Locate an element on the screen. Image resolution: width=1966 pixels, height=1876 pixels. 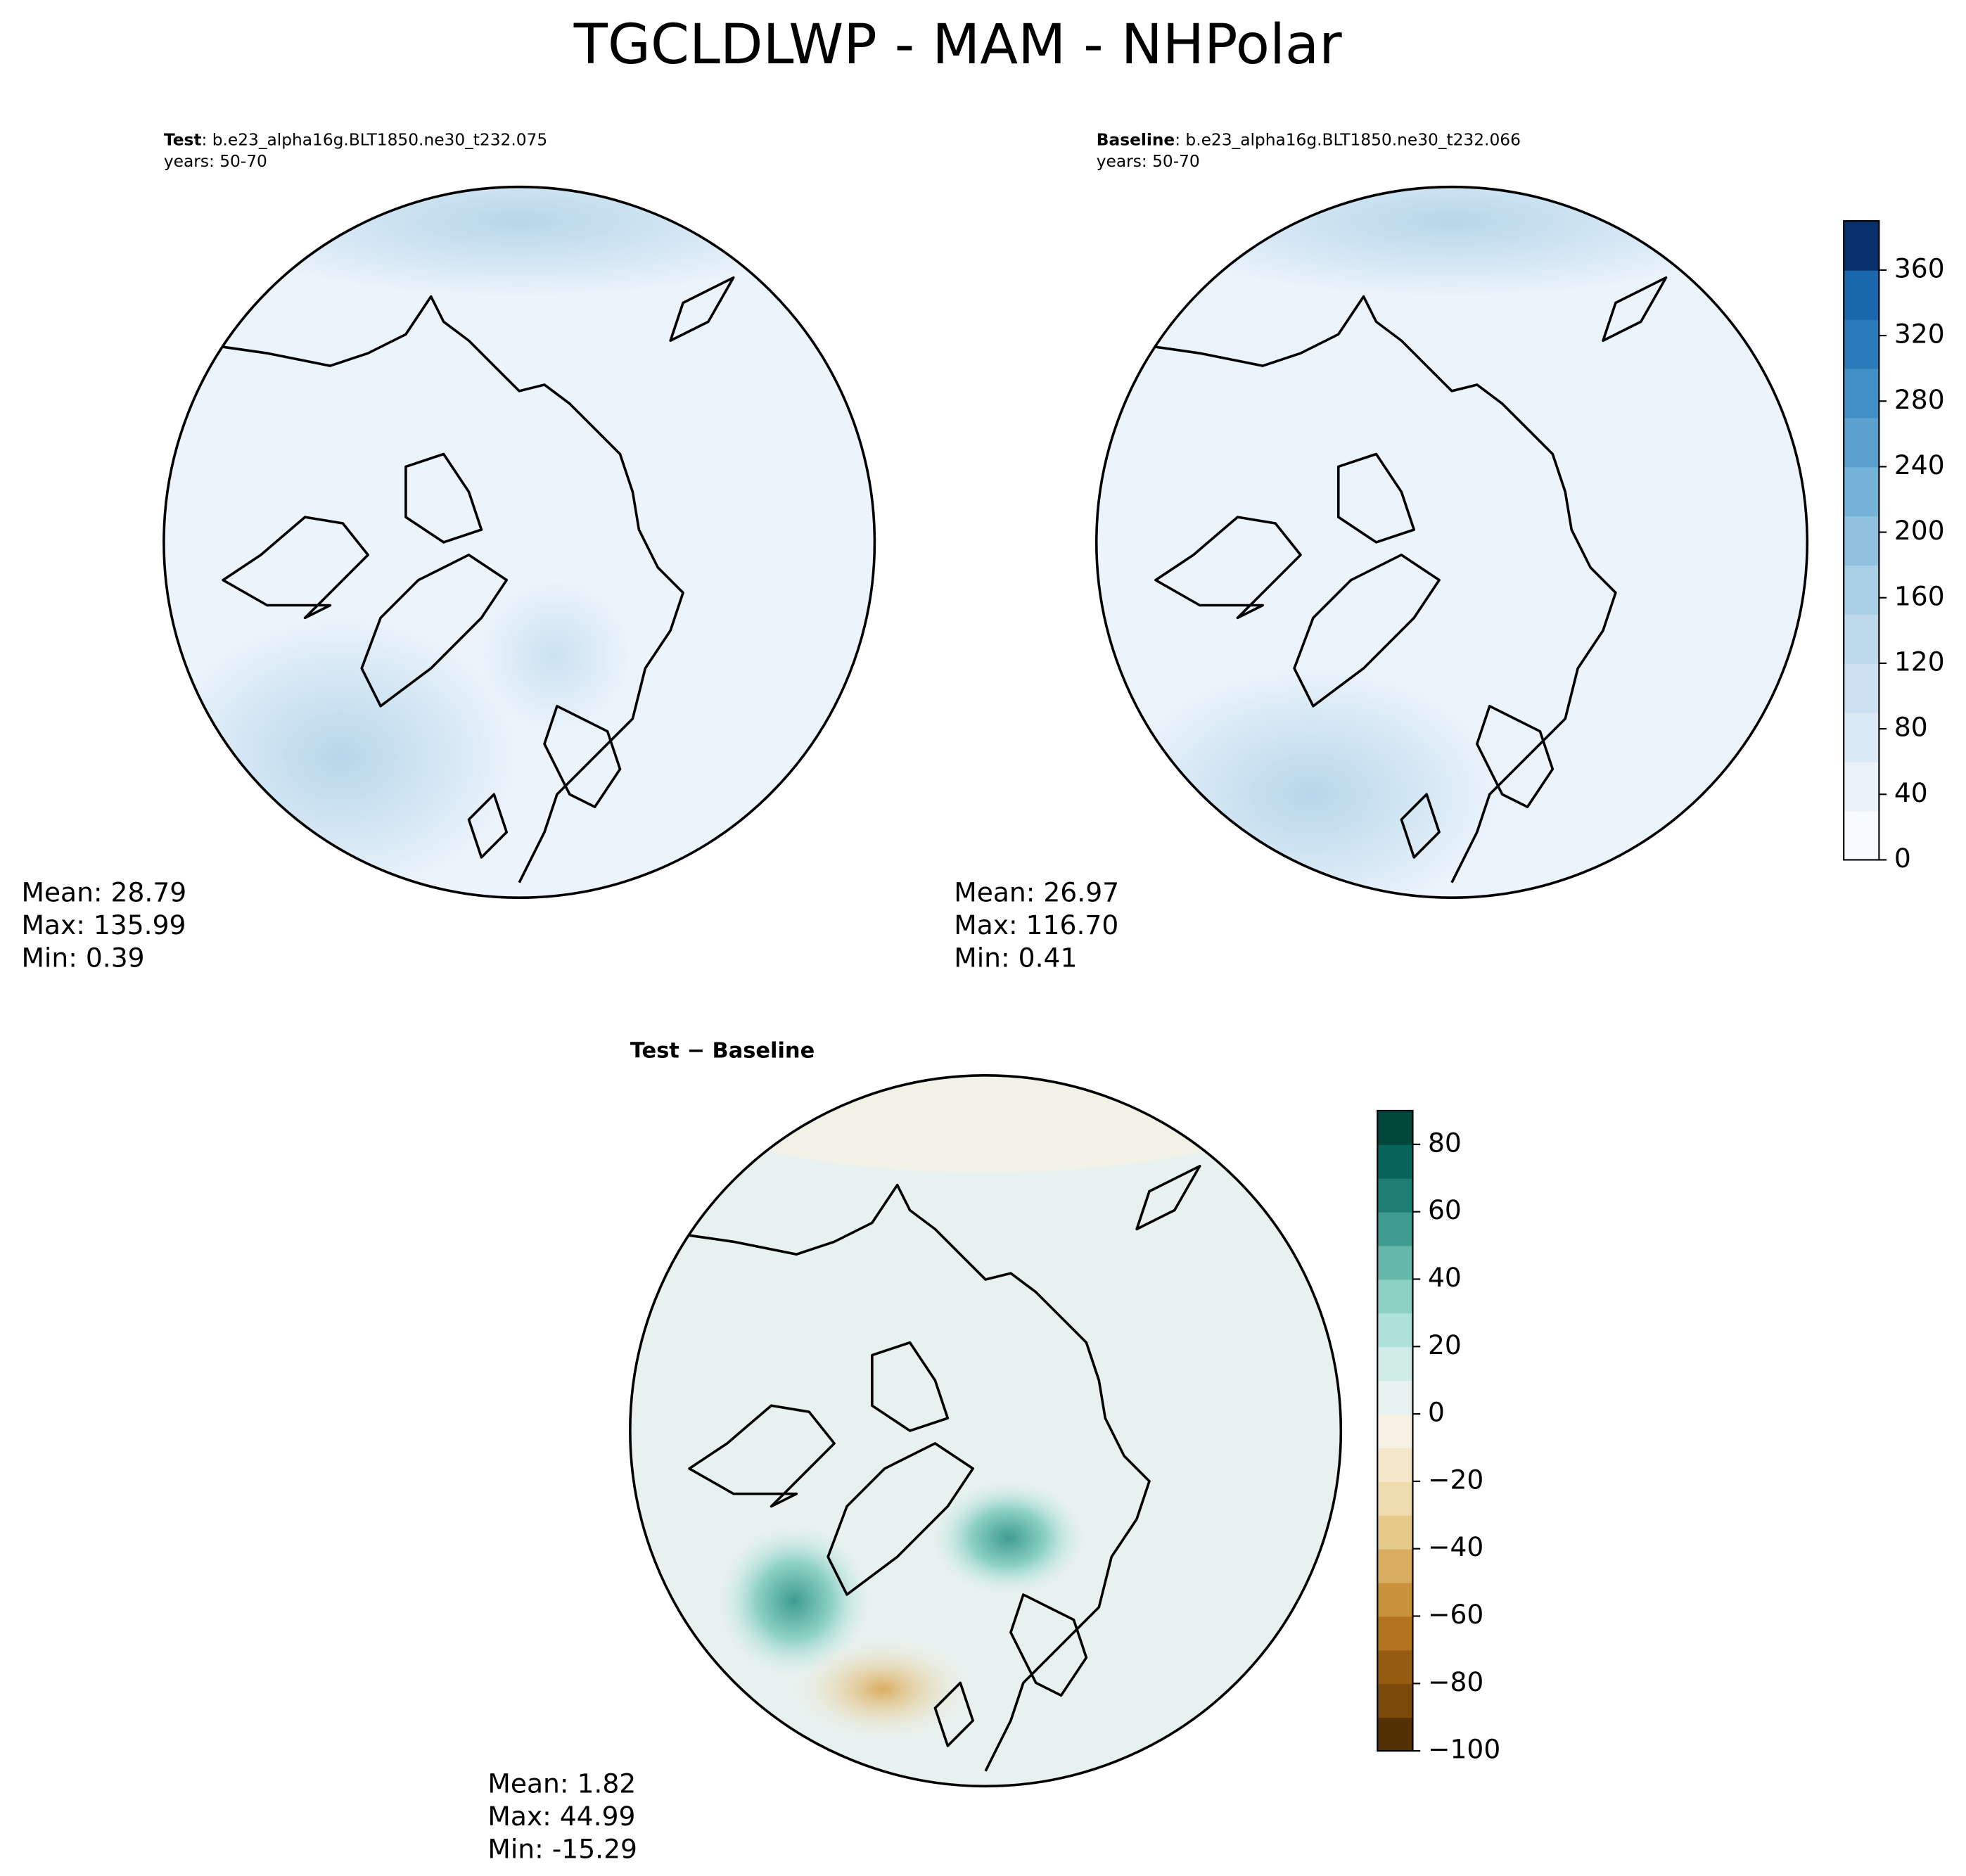
colorbar-tick-label: −100 is located at coordinates (1464, 1749).